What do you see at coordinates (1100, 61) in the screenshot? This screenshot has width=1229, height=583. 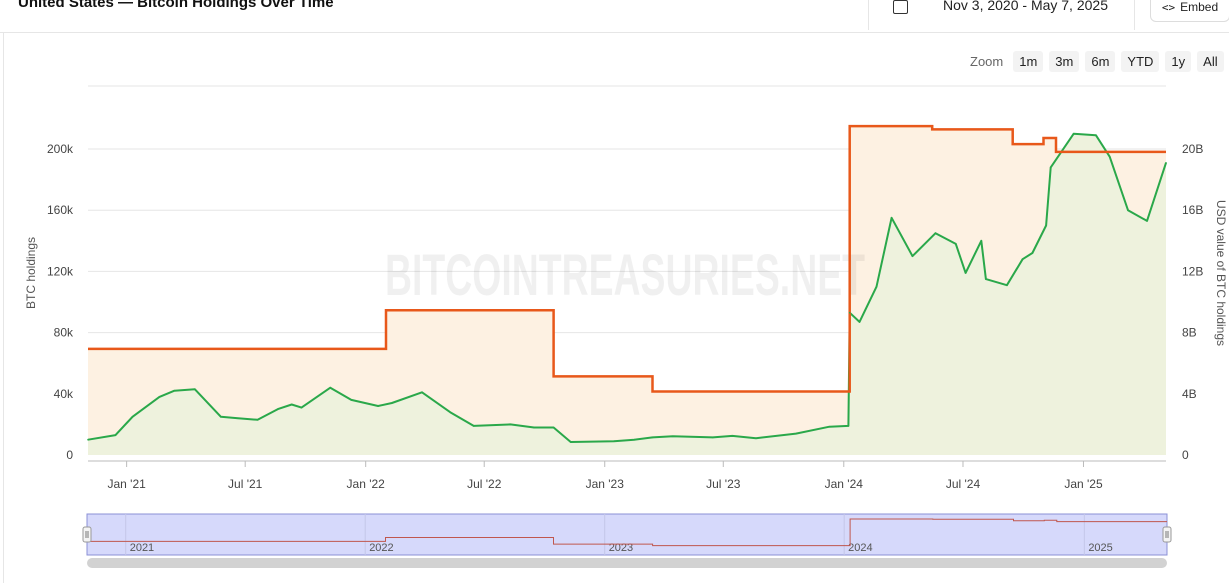 I see `zoom-6m-button: 6m` at bounding box center [1100, 61].